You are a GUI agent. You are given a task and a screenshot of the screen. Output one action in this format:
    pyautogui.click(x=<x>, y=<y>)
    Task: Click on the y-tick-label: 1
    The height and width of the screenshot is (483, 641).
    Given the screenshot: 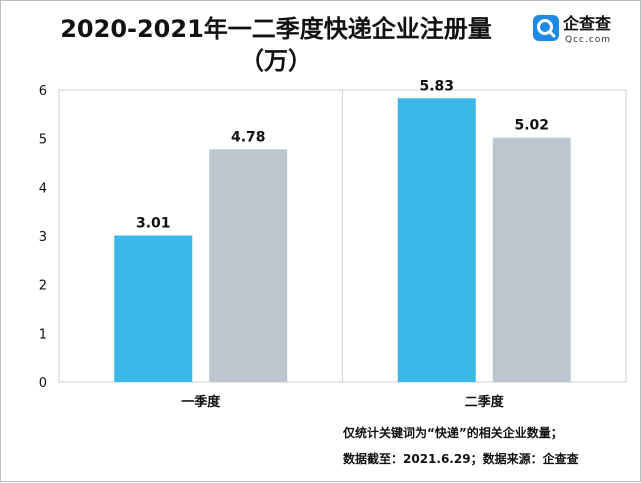 What is the action you would take?
    pyautogui.click(x=43, y=334)
    